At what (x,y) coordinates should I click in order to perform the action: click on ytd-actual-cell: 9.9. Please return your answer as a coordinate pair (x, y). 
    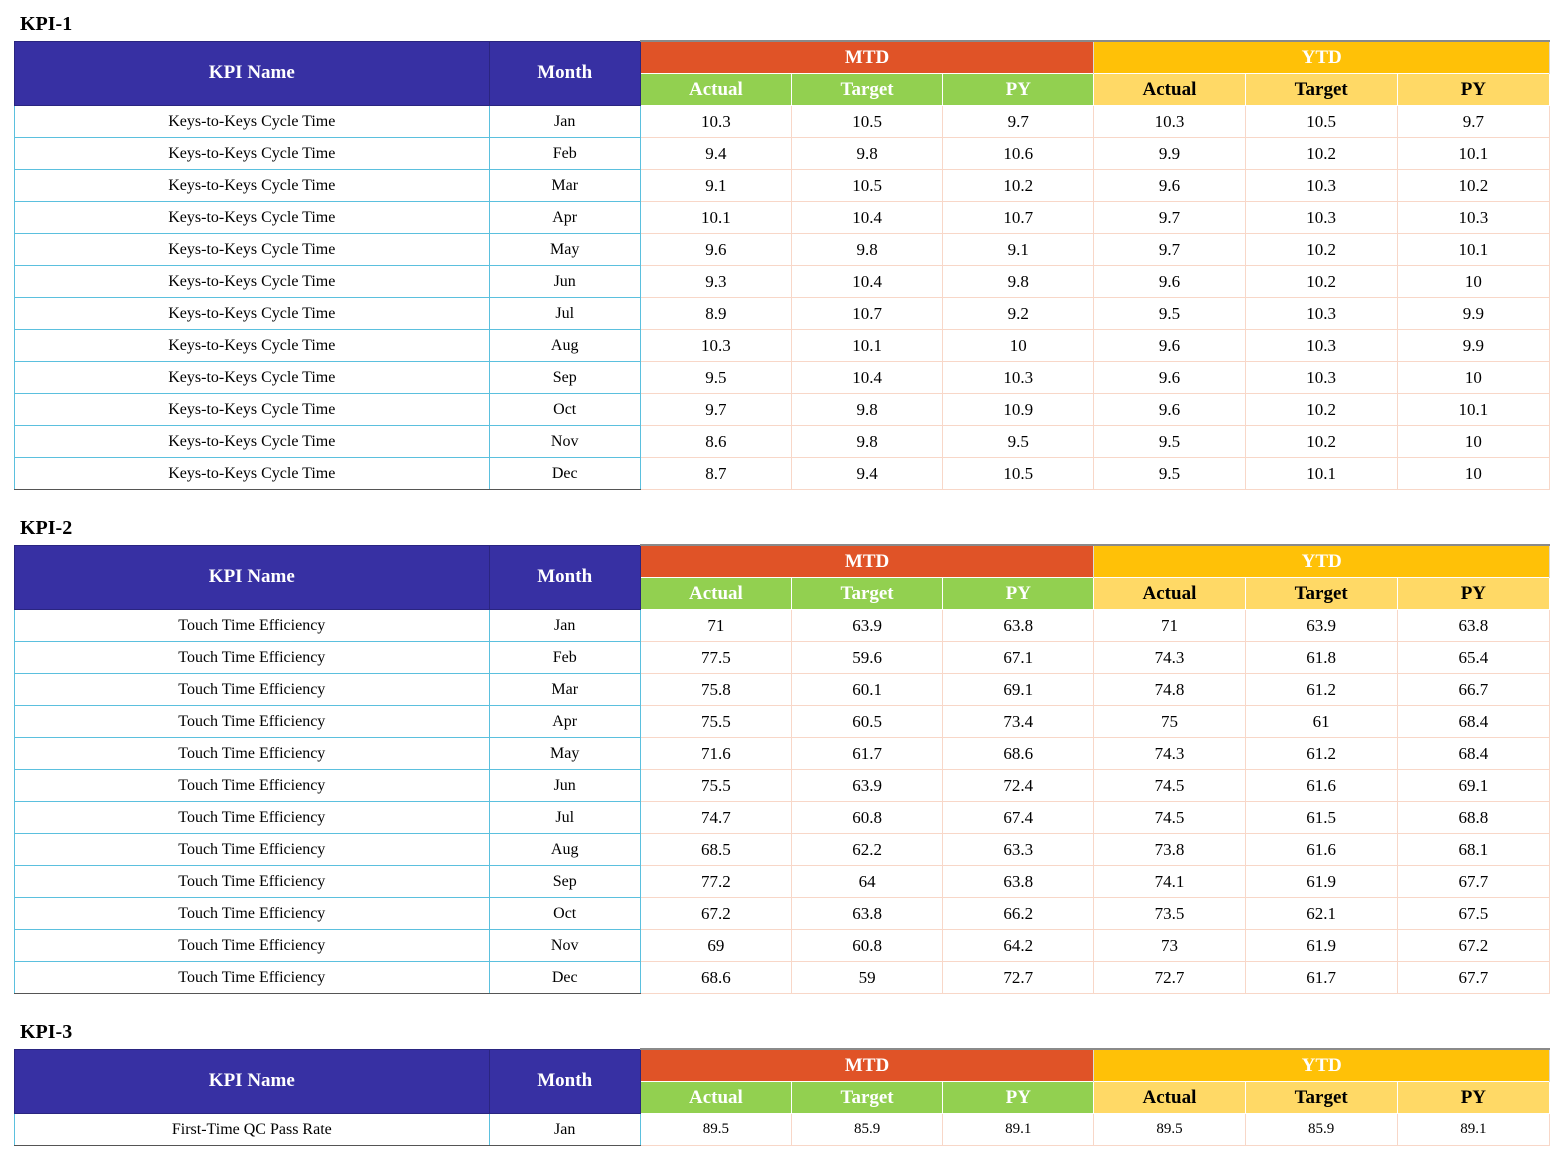
    Looking at the image, I should click on (1169, 153).